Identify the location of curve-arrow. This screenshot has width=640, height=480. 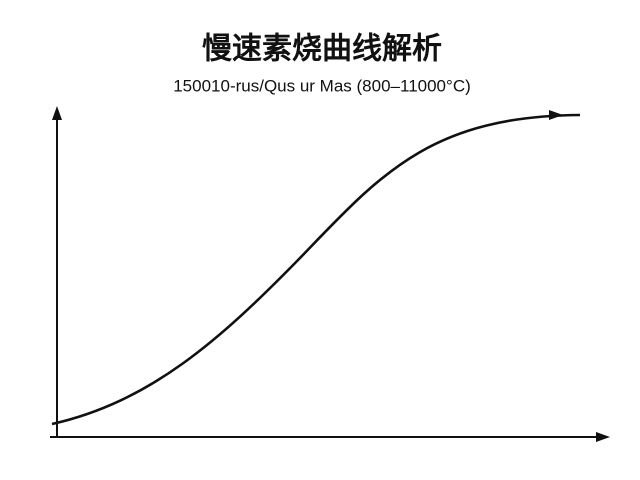
(556, 115).